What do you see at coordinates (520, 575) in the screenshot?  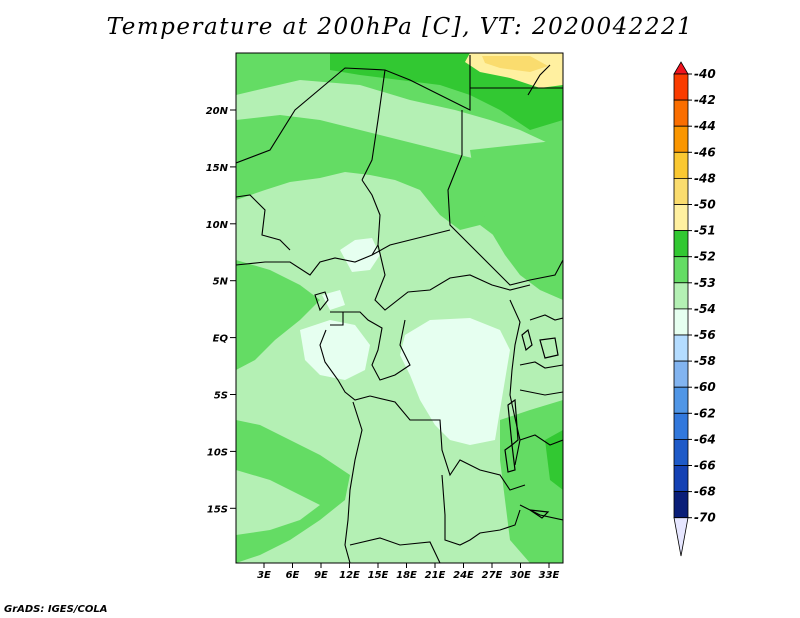 I see `lon-label: 30E` at bounding box center [520, 575].